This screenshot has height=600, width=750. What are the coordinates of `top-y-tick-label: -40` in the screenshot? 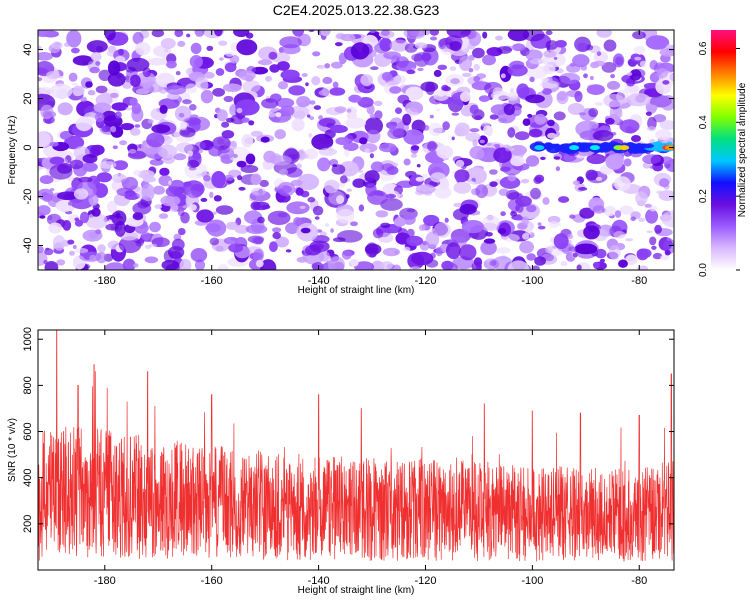 It's located at (28, 246).